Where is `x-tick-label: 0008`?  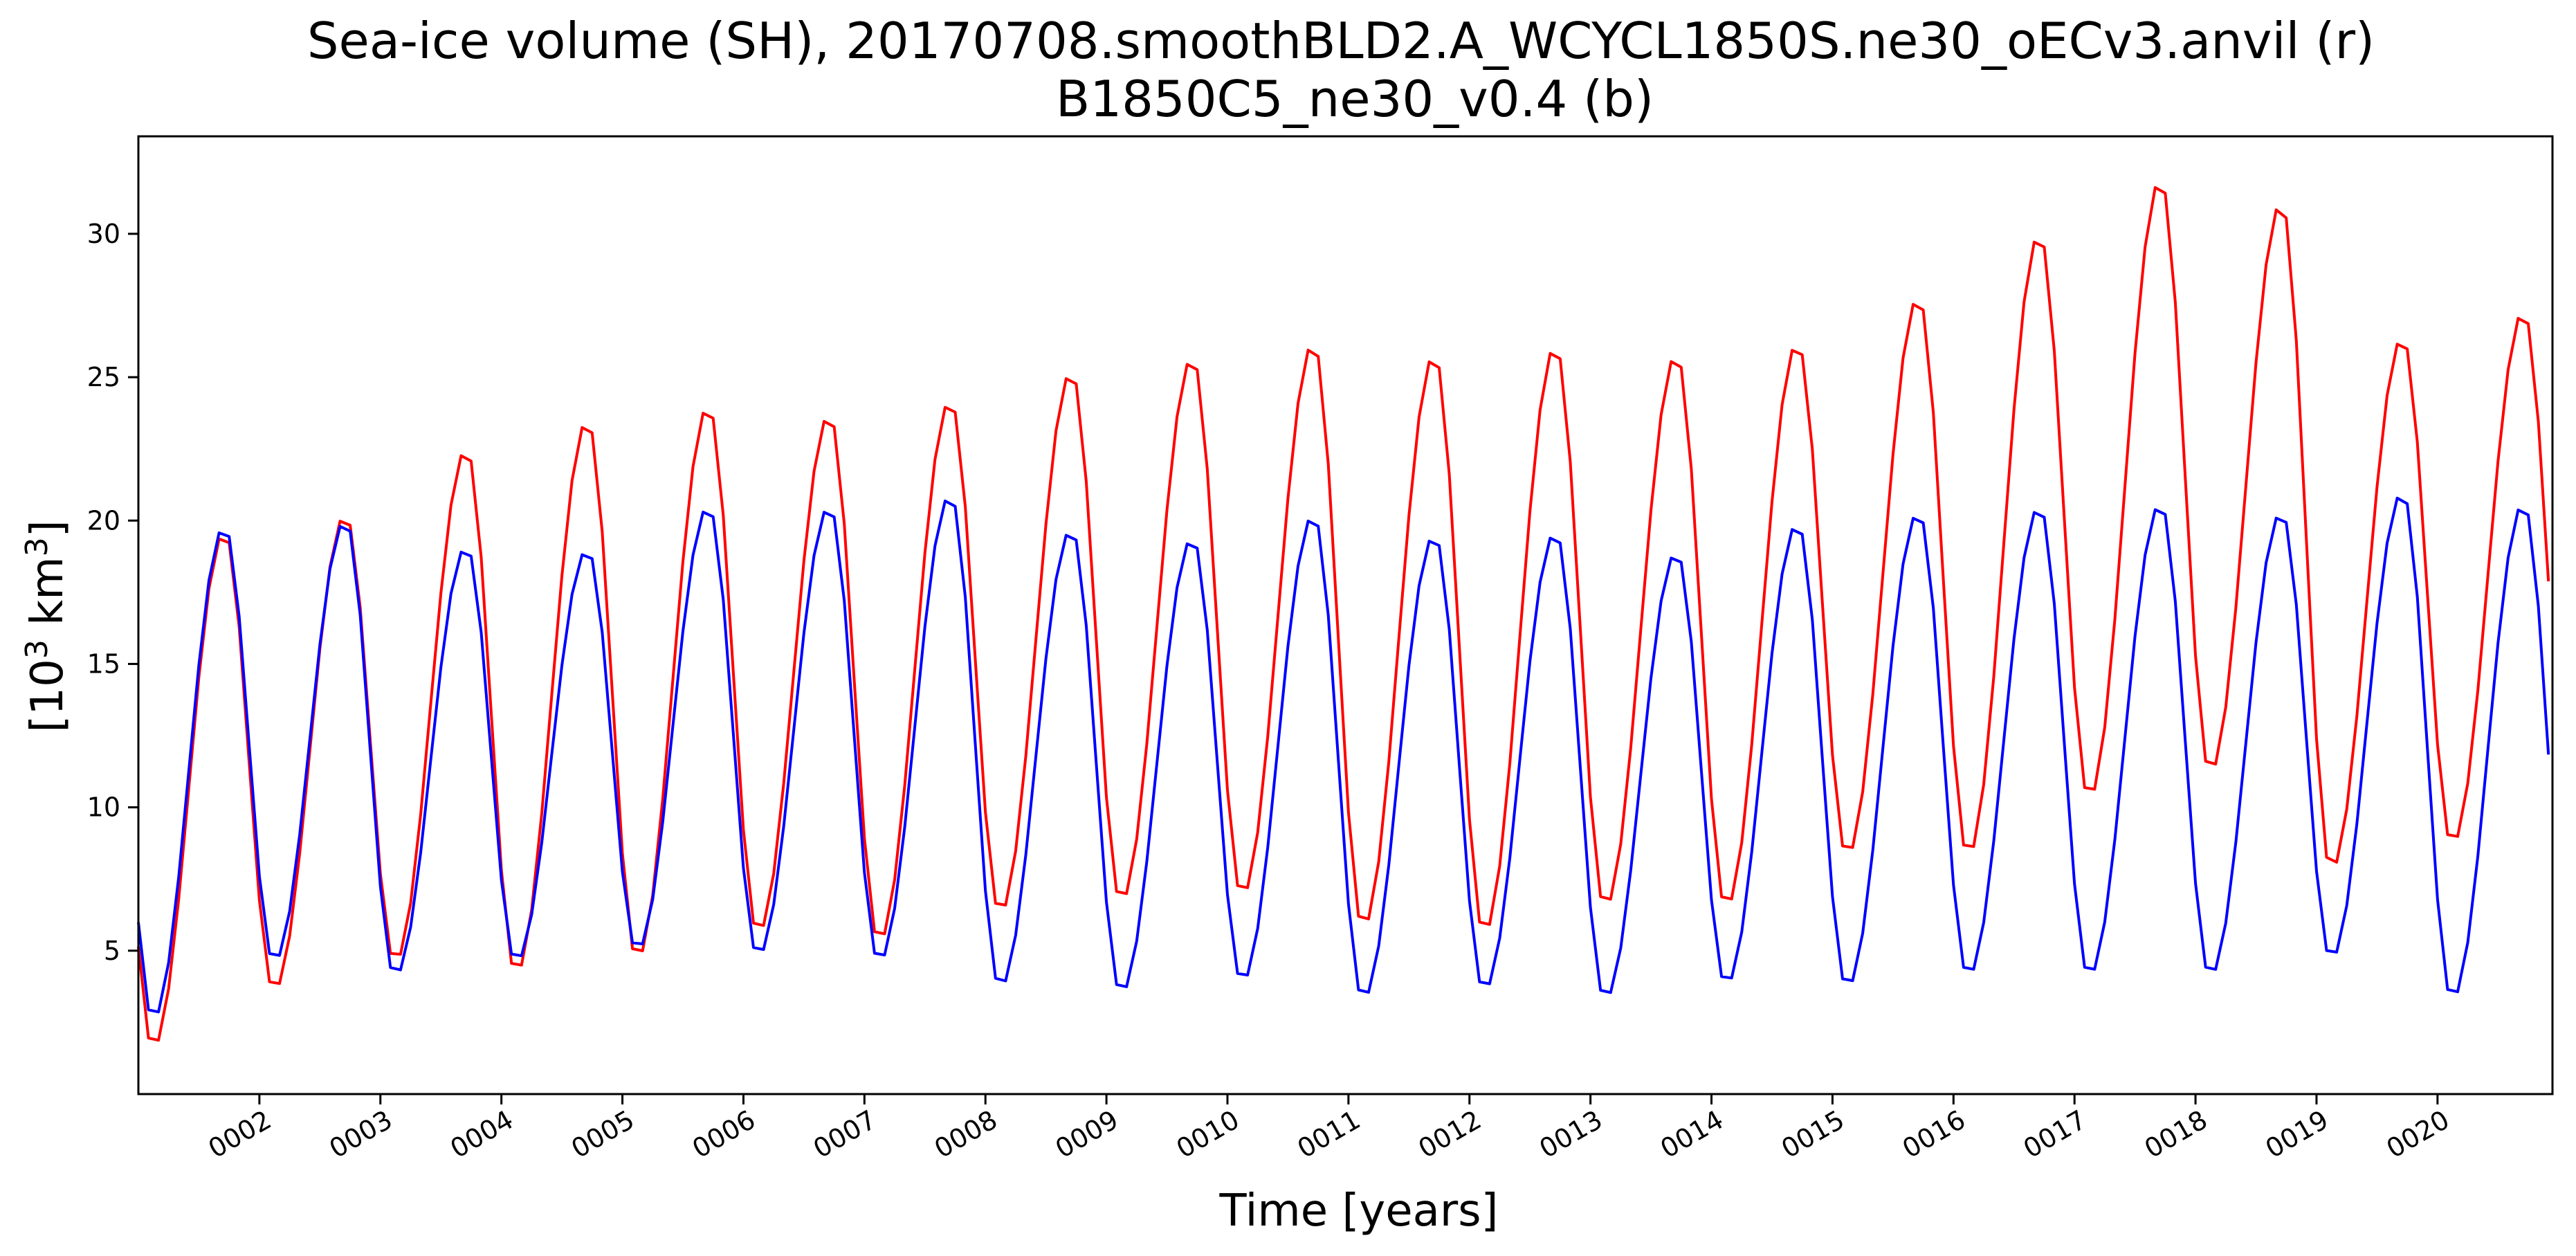
x-tick-label: 0008 is located at coordinates (966, 1134).